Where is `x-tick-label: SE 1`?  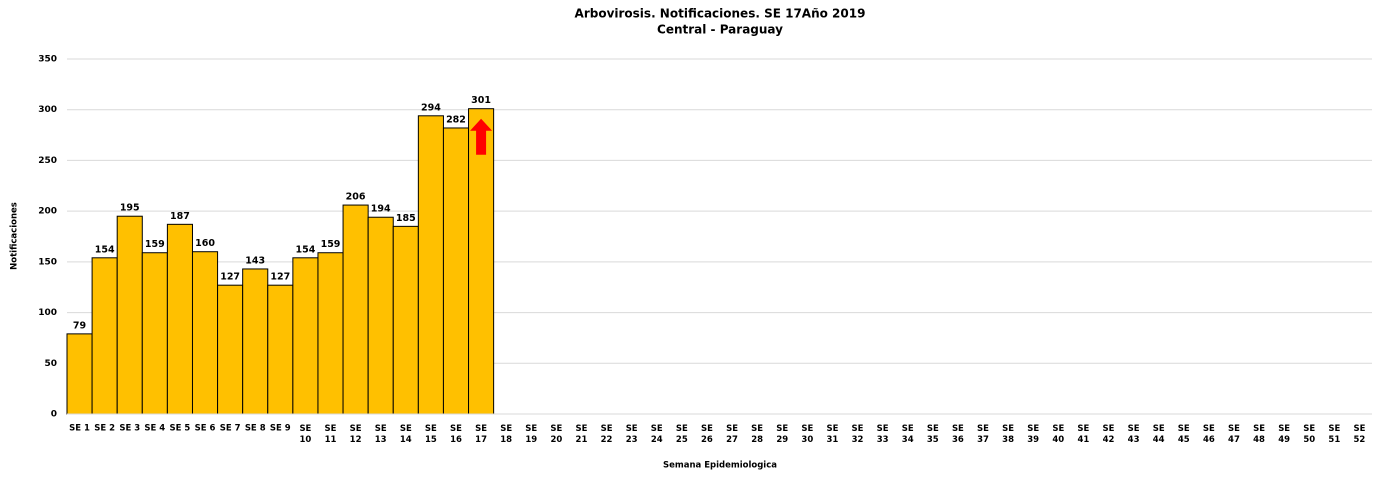 x-tick-label: SE 1 is located at coordinates (79, 429).